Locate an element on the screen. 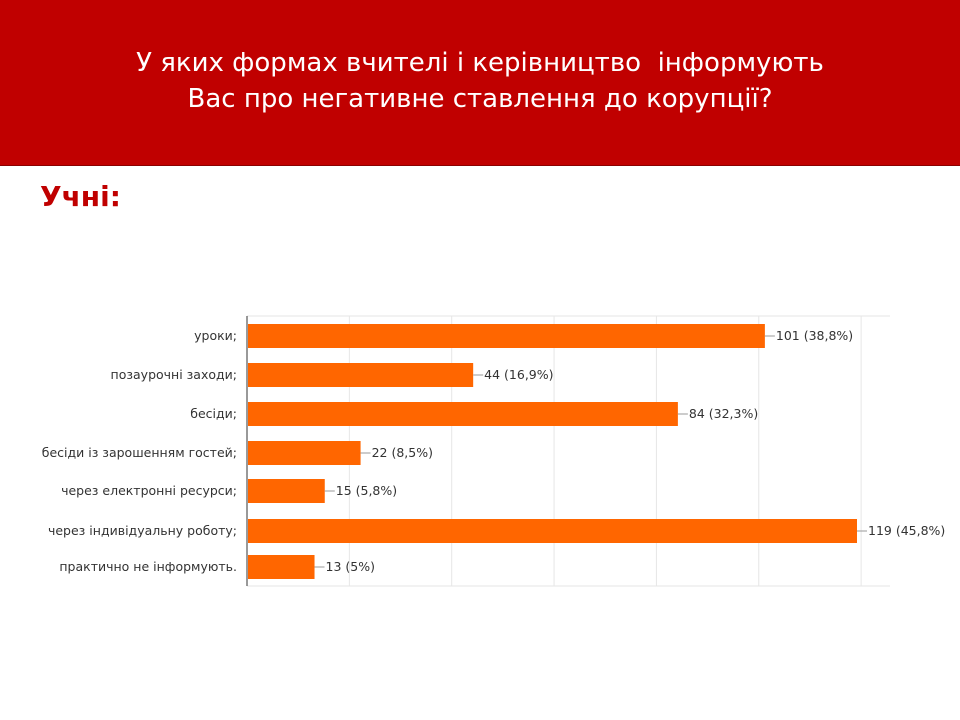  slide-title-line-2: Вас про негативне ставлення до корупції? is located at coordinates (480, 98).